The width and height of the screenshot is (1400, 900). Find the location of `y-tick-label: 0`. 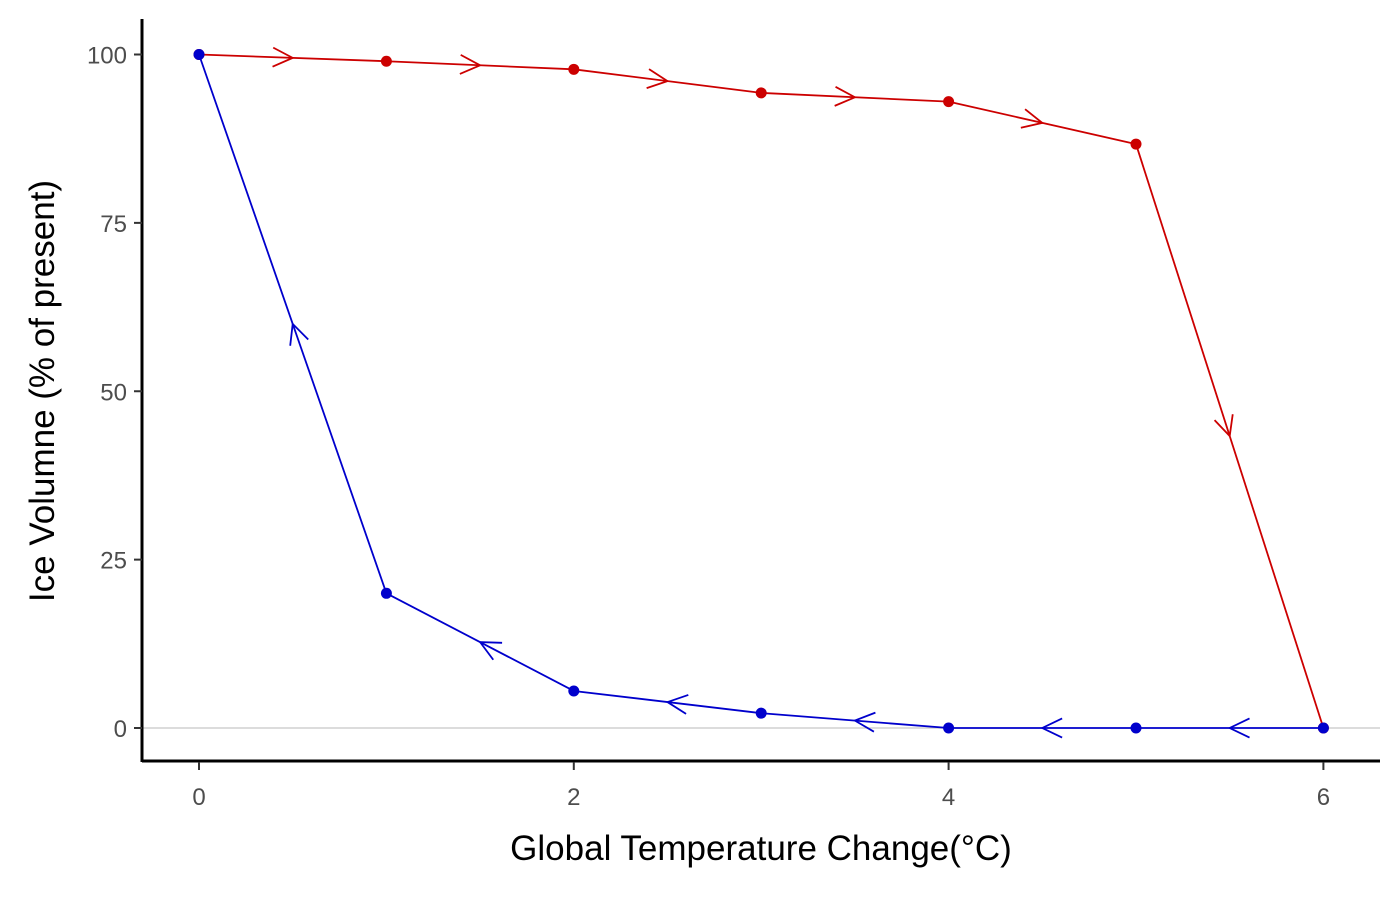

y-tick-label: 0 is located at coordinates (120, 729).